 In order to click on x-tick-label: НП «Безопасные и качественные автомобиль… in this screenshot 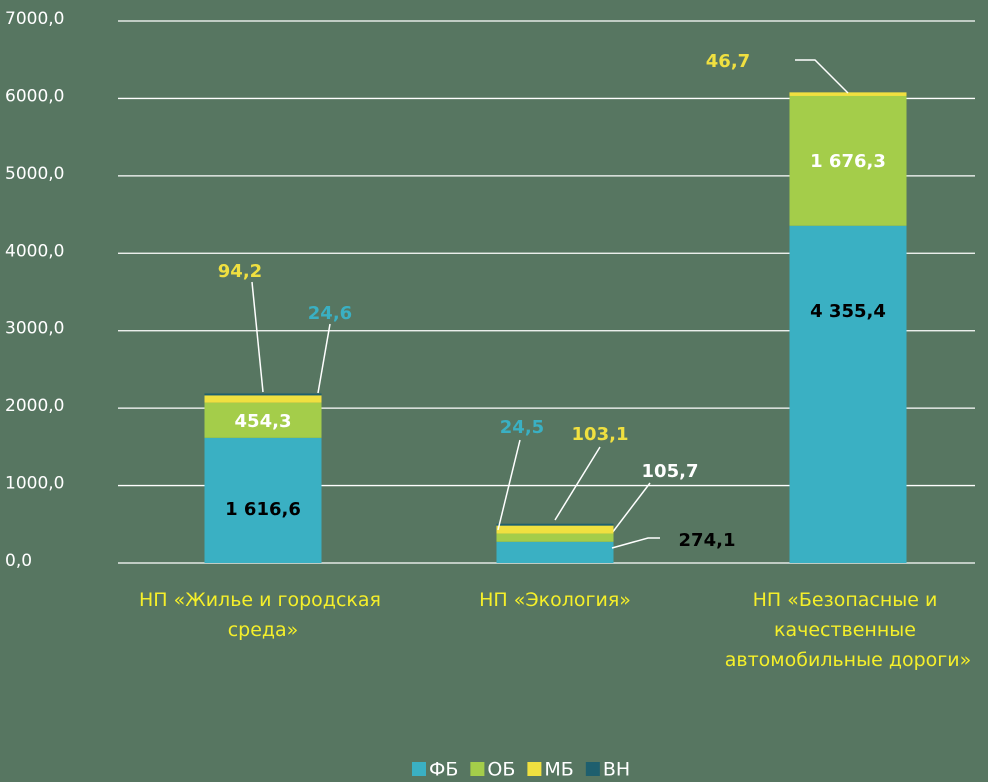, I will do `click(848, 630)`.